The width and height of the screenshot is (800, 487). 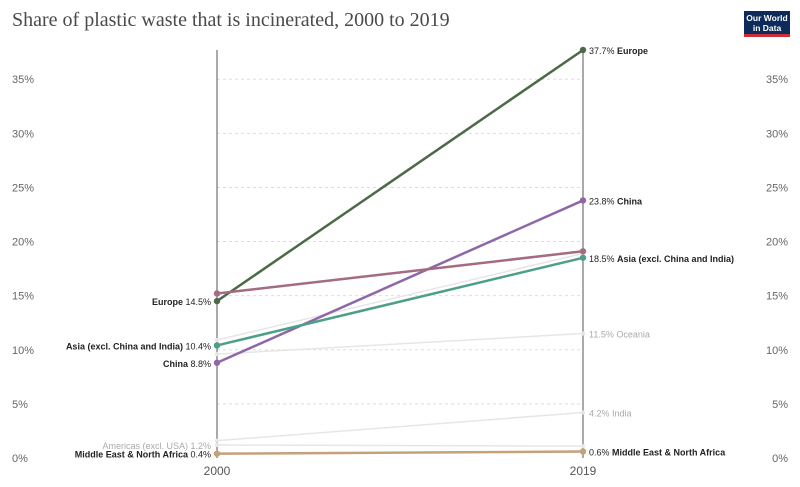 I want to click on x-tick-label: 2000, so click(x=217, y=471).